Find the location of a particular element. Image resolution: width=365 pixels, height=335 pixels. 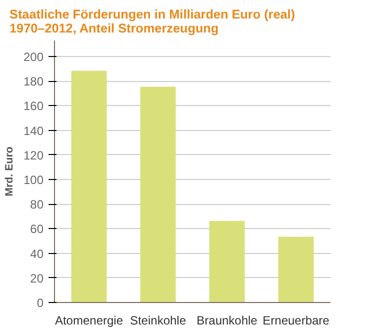

y-tick-label: 140 is located at coordinates (33, 131).